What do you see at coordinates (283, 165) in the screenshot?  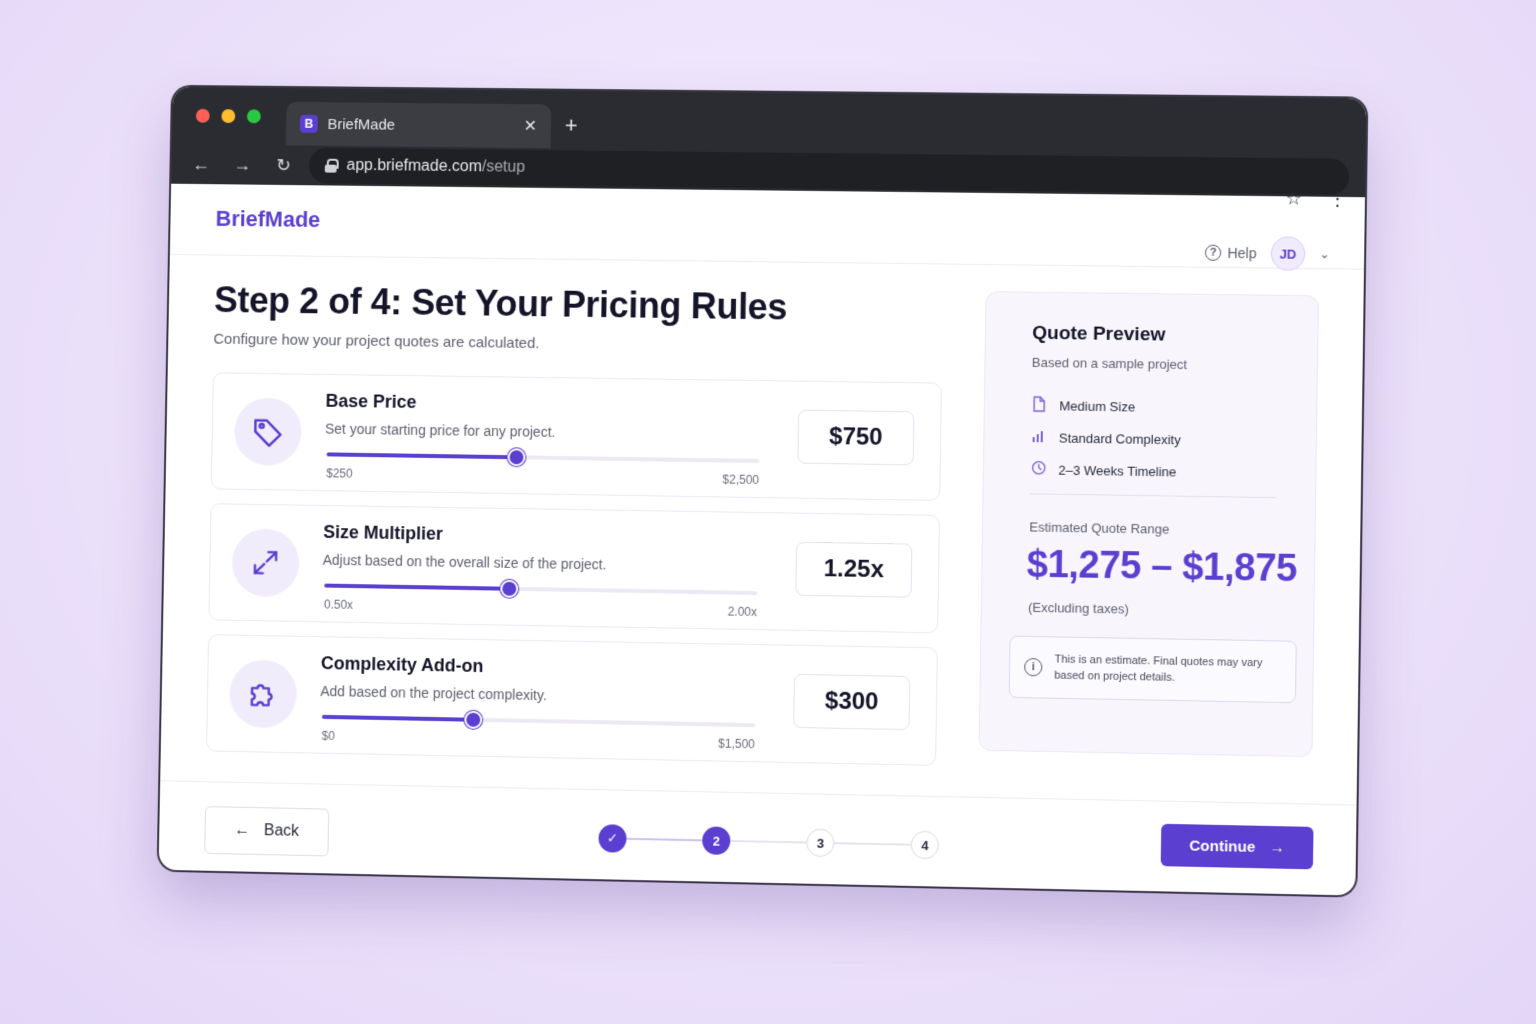 I see `reload-icon: ↻` at bounding box center [283, 165].